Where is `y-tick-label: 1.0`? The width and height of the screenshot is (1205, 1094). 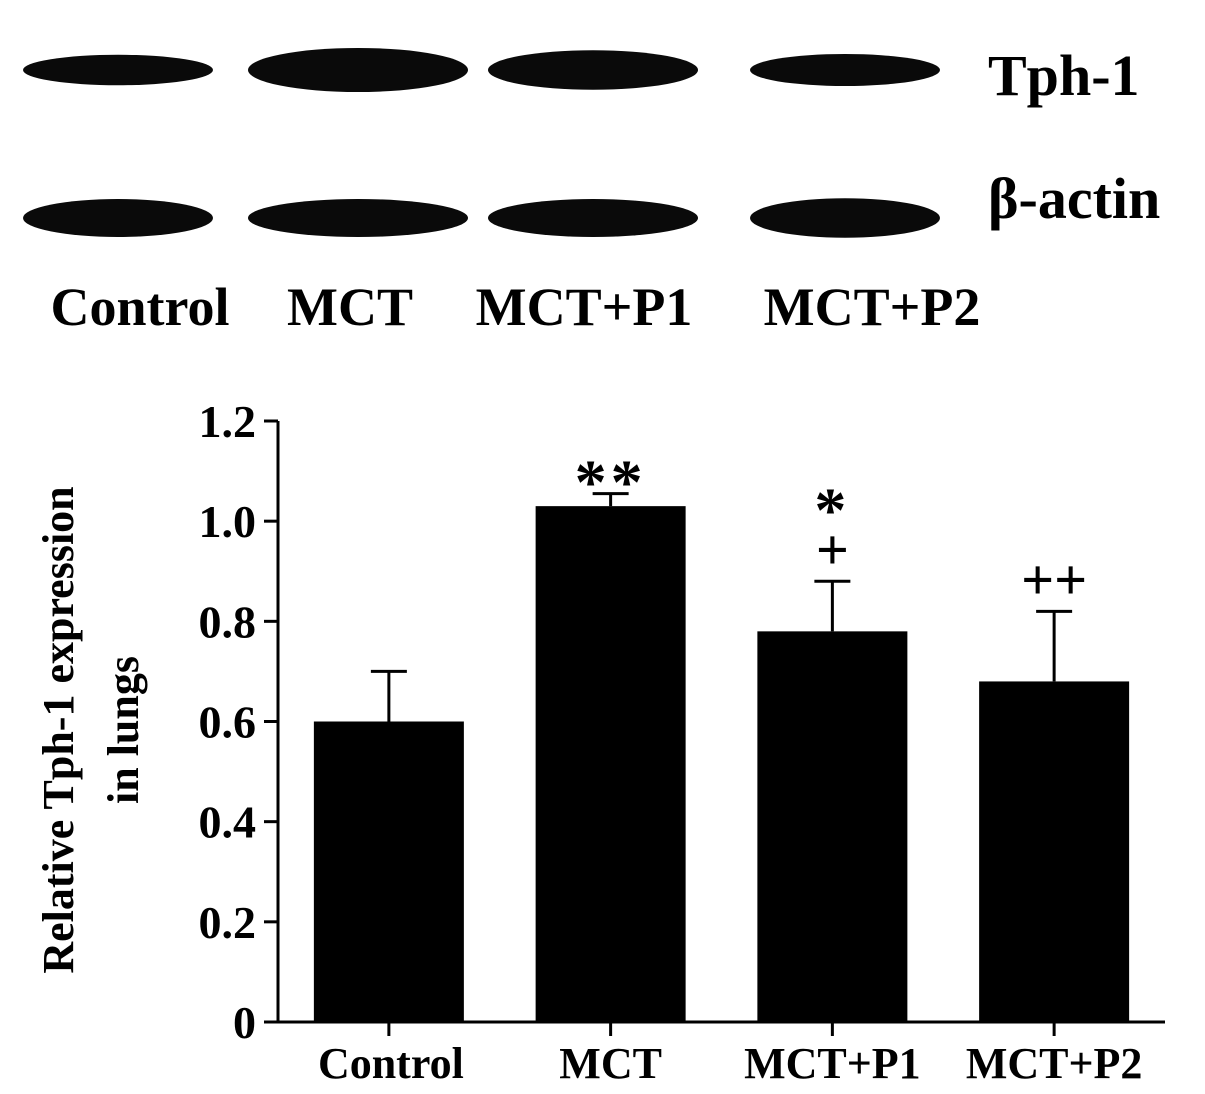
y-tick-label: 1.0 is located at coordinates (228, 521).